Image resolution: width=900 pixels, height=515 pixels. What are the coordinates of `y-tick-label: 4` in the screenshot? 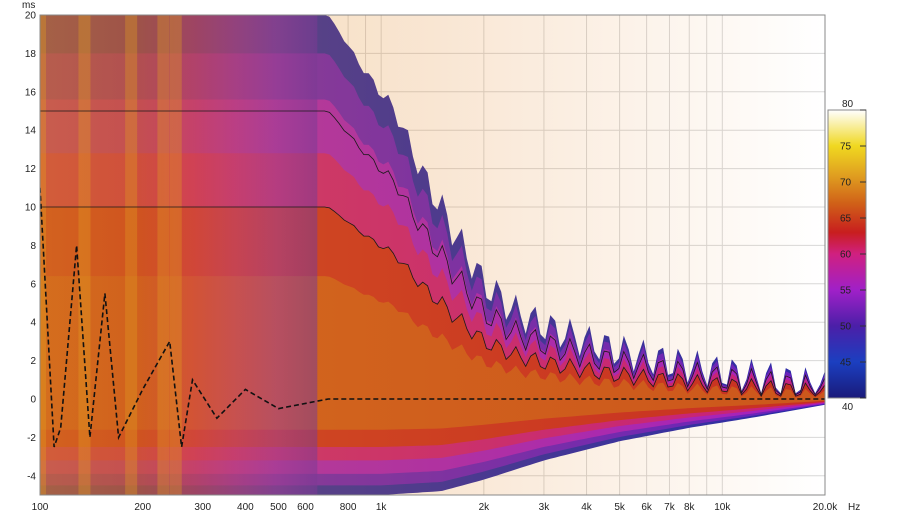 It's located at (33, 323).